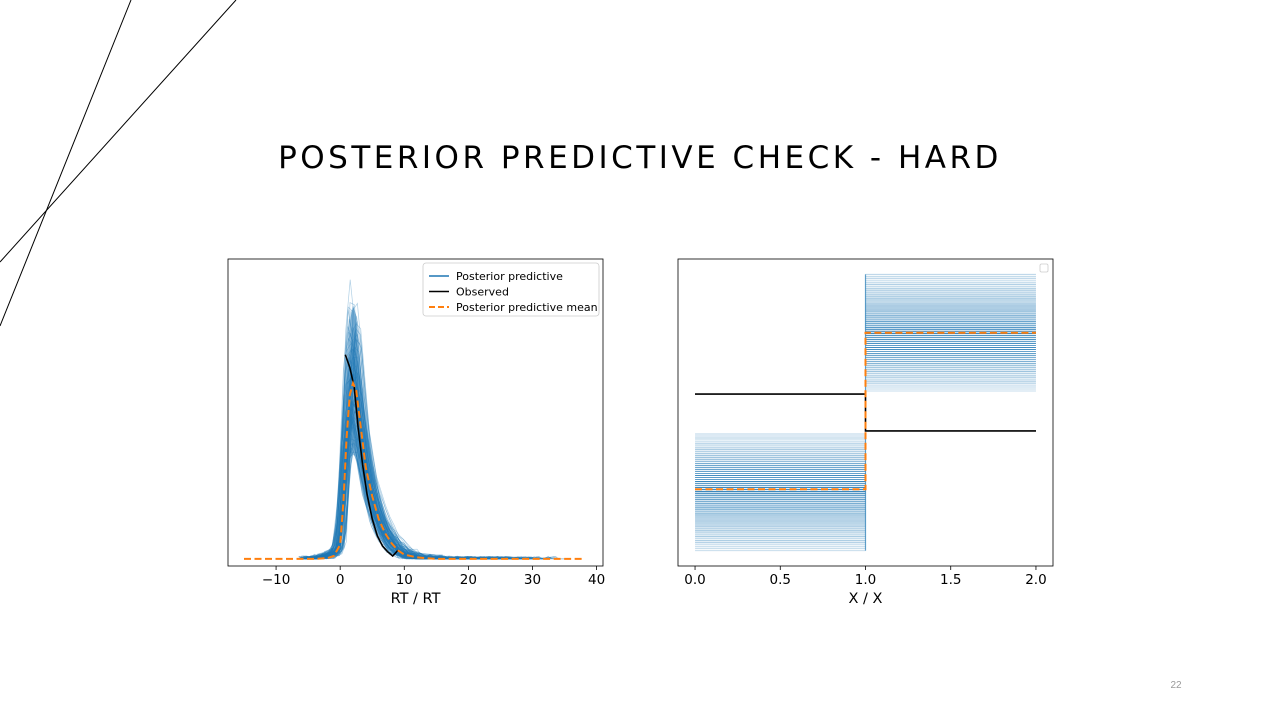 The image size is (1280, 720). What do you see at coordinates (780, 580) in the screenshot?
I see `x-x-tick-label: 0.5` at bounding box center [780, 580].